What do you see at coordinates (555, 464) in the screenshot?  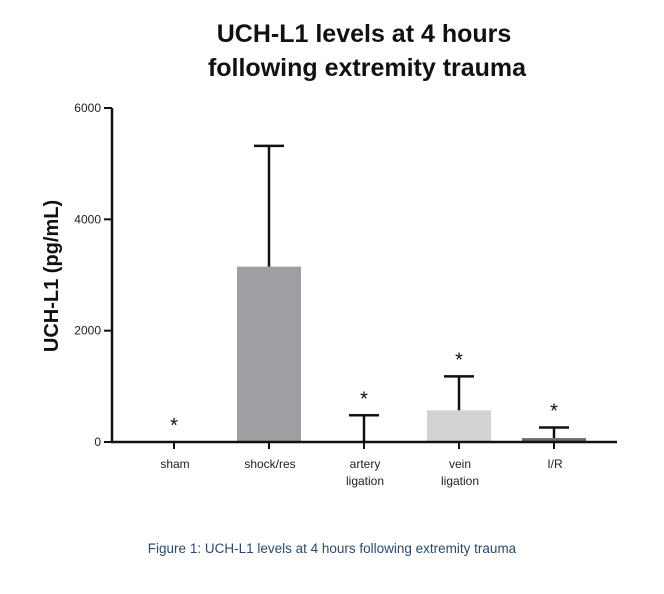 I see `x-tick-label-4-0: I/R` at bounding box center [555, 464].